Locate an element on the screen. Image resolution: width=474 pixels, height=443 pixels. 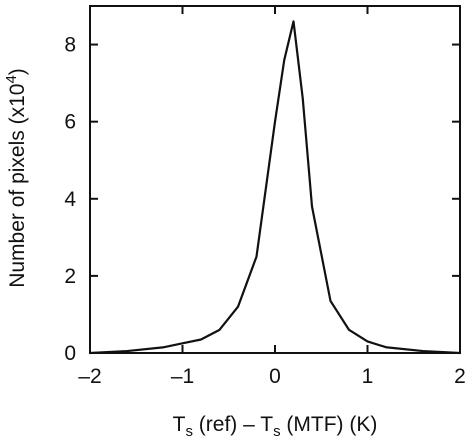
y-tick-label: 4 is located at coordinates (70, 199).